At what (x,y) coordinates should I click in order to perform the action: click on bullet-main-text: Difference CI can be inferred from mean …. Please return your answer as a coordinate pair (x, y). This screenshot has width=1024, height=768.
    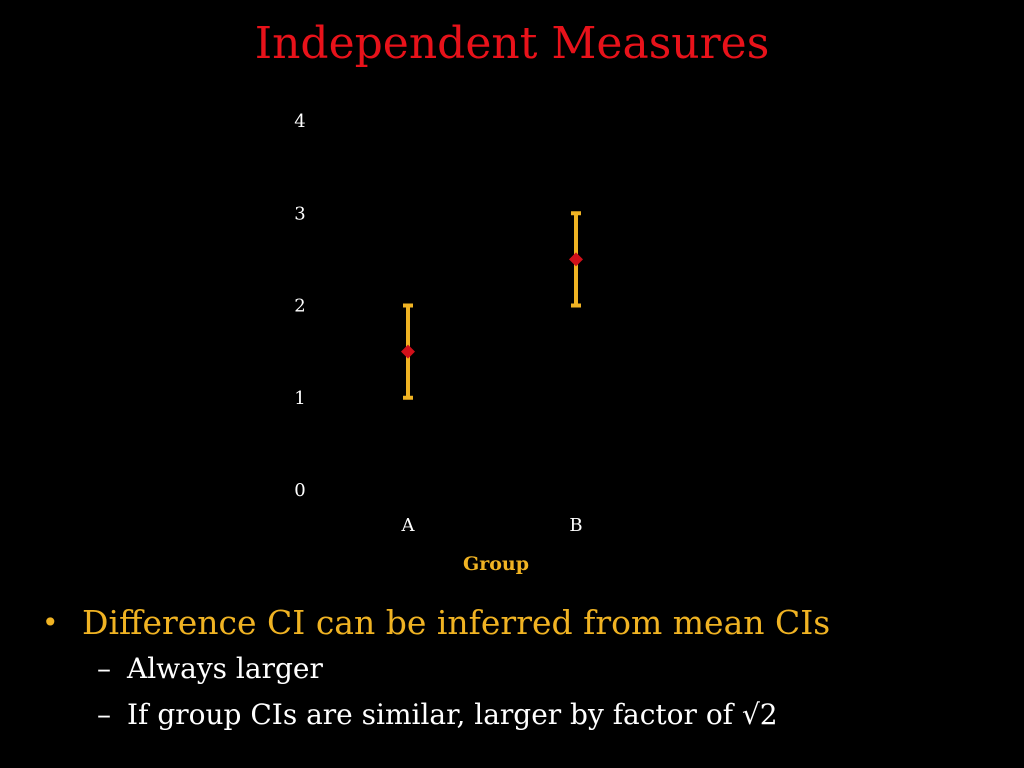
    Looking at the image, I should click on (456, 622).